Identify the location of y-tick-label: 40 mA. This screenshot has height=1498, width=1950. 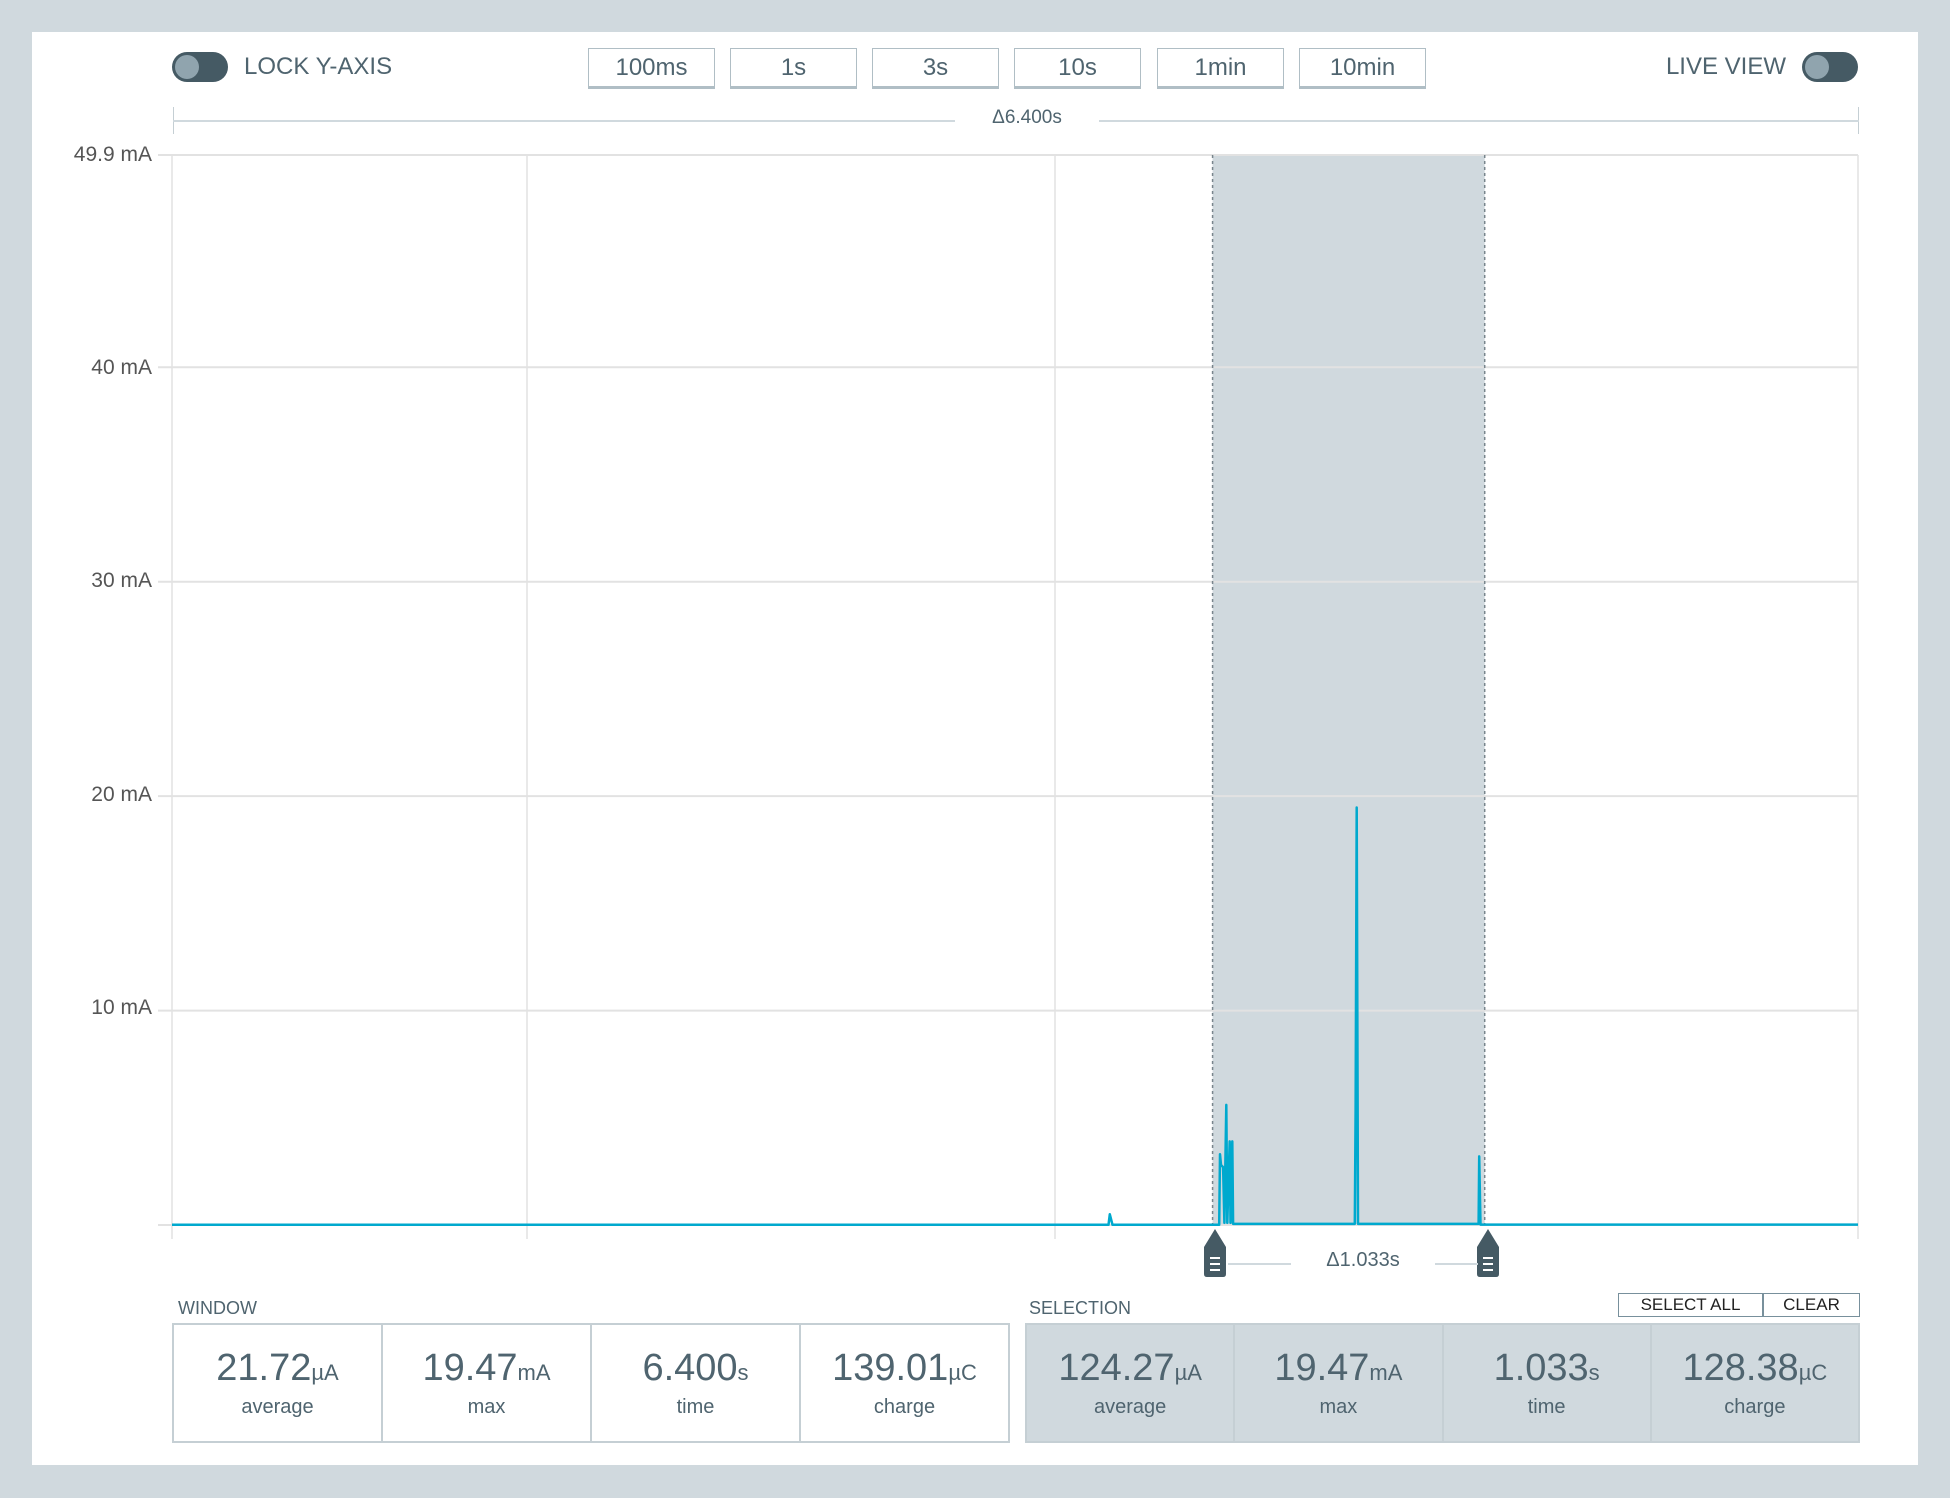
(121, 367).